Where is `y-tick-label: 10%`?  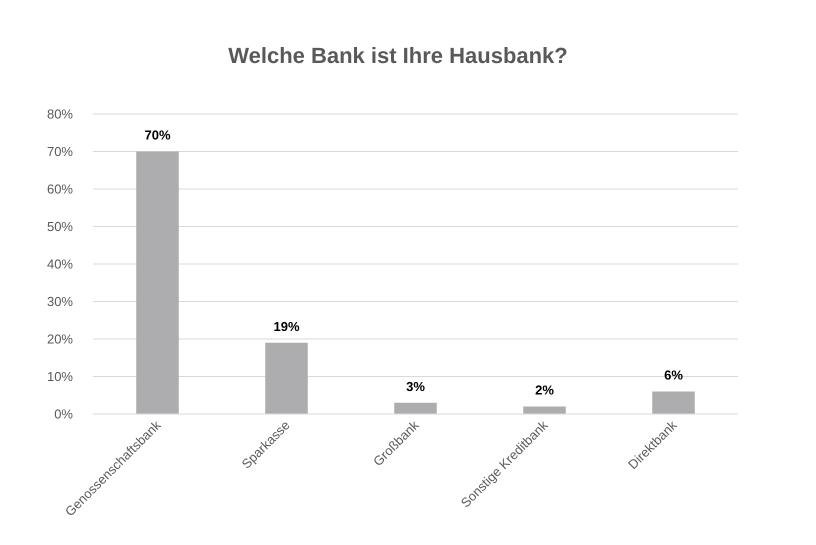
y-tick-label: 10% is located at coordinates (60, 376).